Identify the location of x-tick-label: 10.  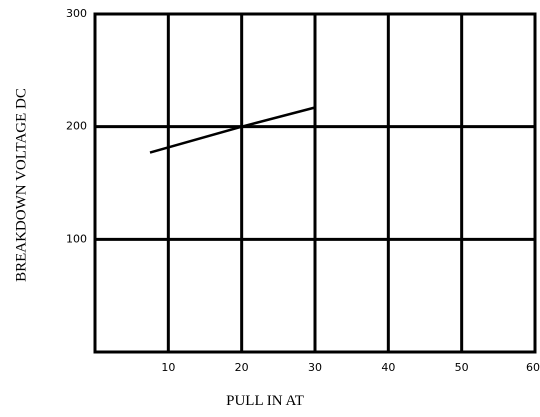
(168, 367).